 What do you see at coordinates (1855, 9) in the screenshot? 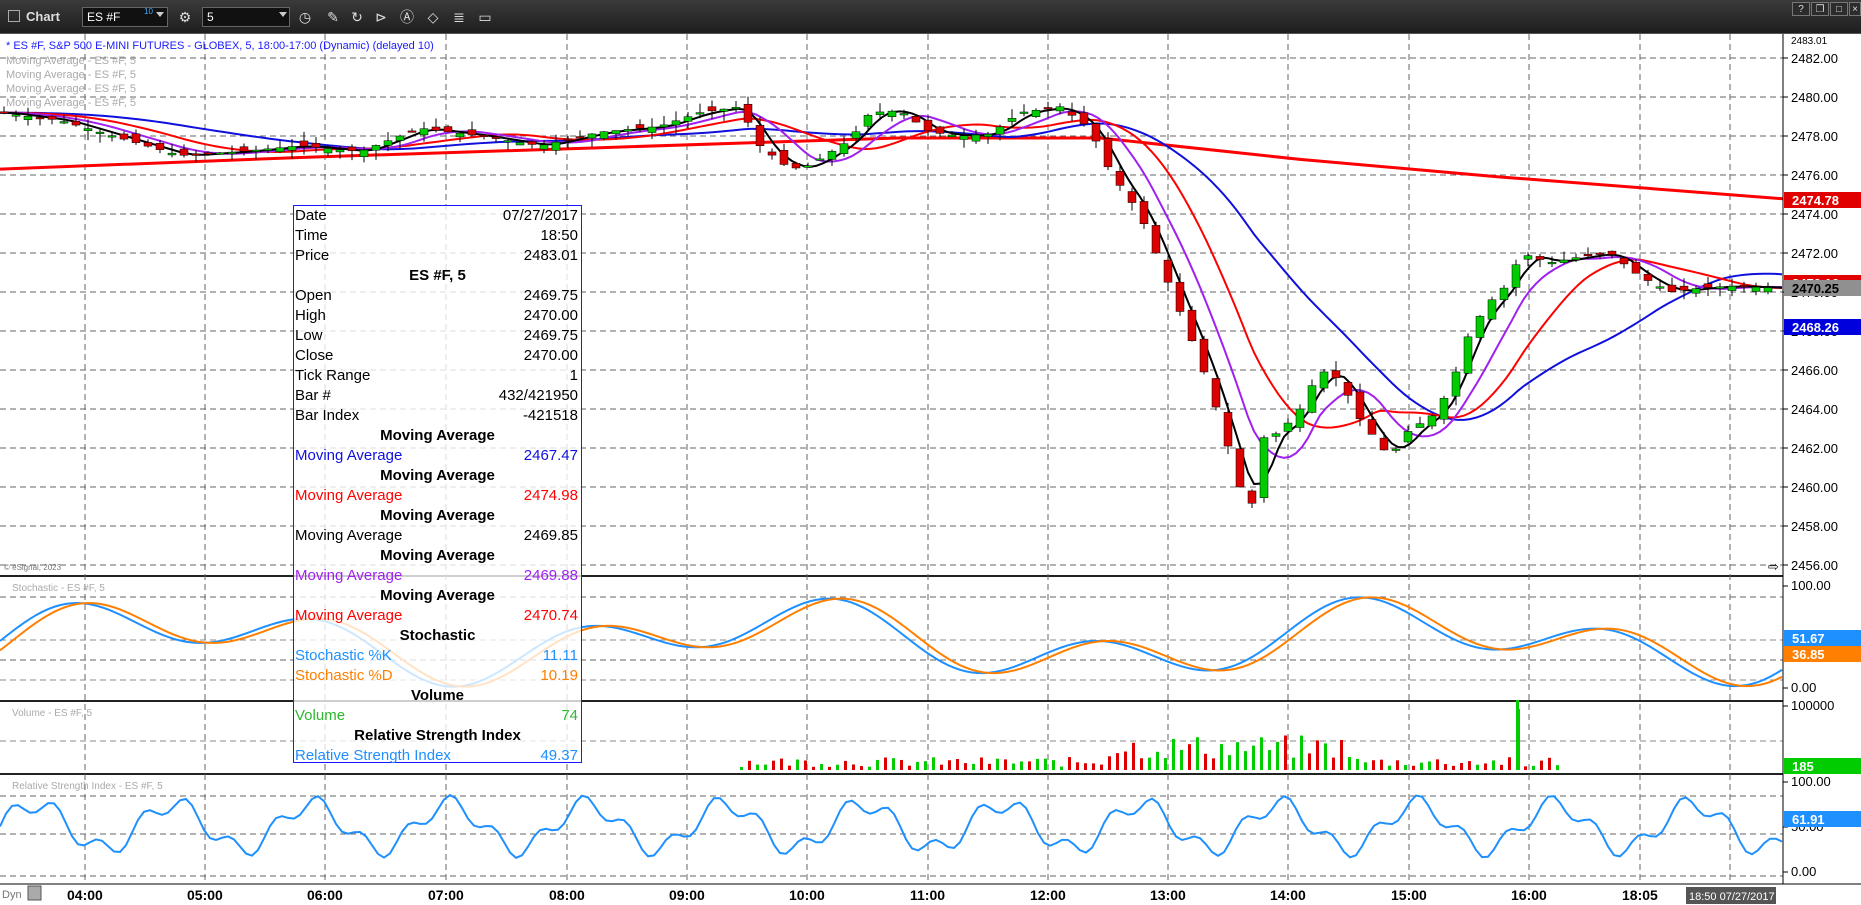
I see `close-button: ×` at bounding box center [1855, 9].